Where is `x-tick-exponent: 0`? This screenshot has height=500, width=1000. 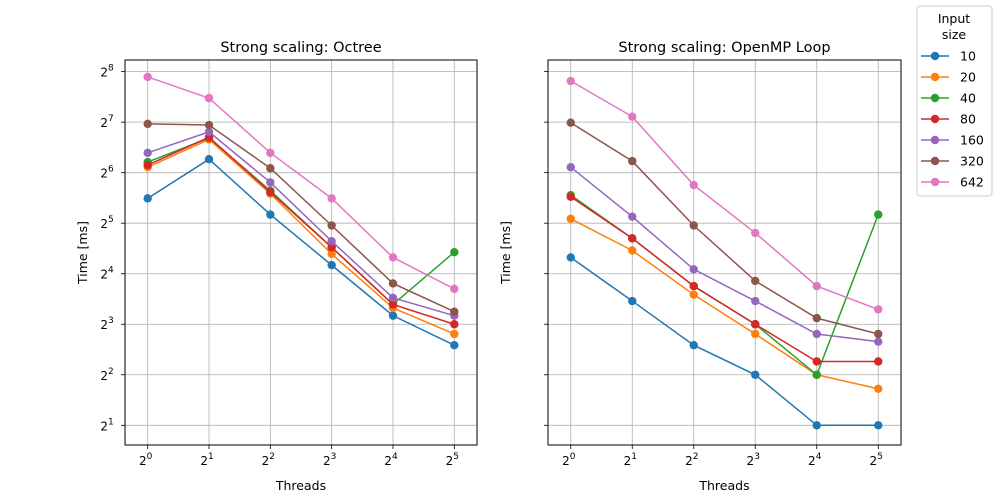
x-tick-exponent: 0 is located at coordinates (150, 457).